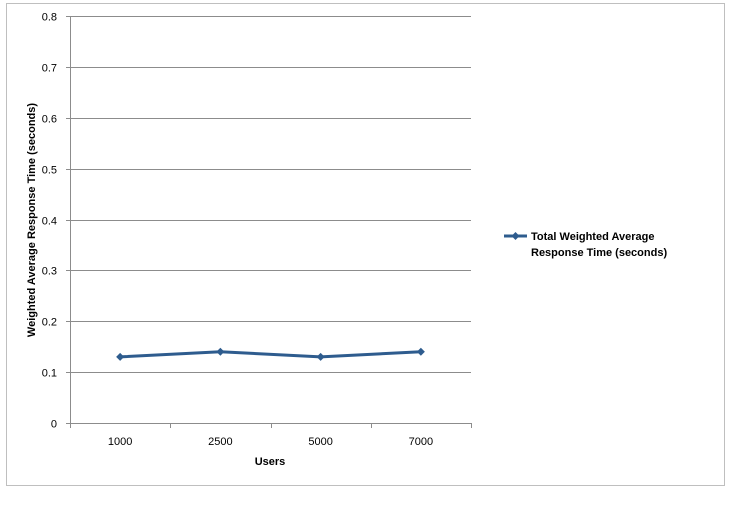  Describe the element at coordinates (49, 69) in the screenshot. I see `y-tick-label: 0.7` at that location.